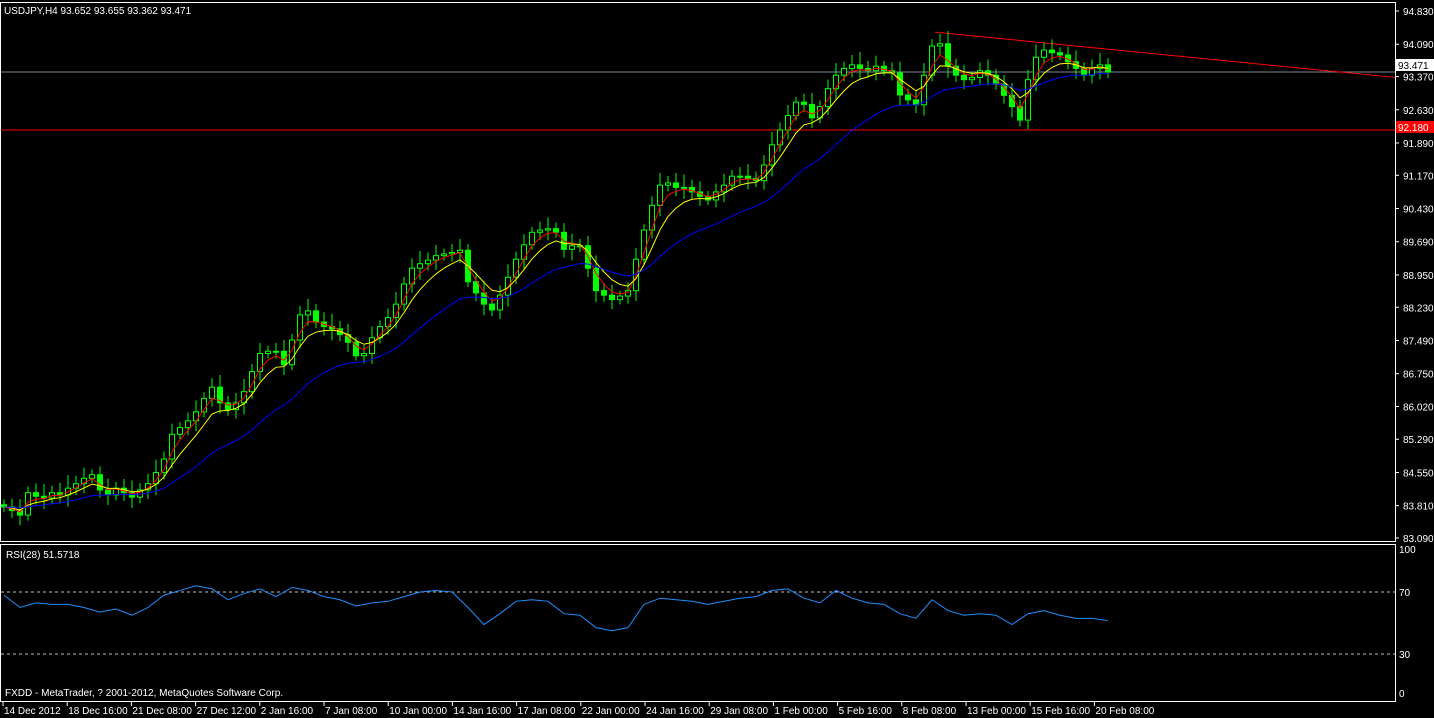  Describe the element at coordinates (482, 711) in the screenshot. I see `time-tick-label: 14 Jan 16:00` at that location.